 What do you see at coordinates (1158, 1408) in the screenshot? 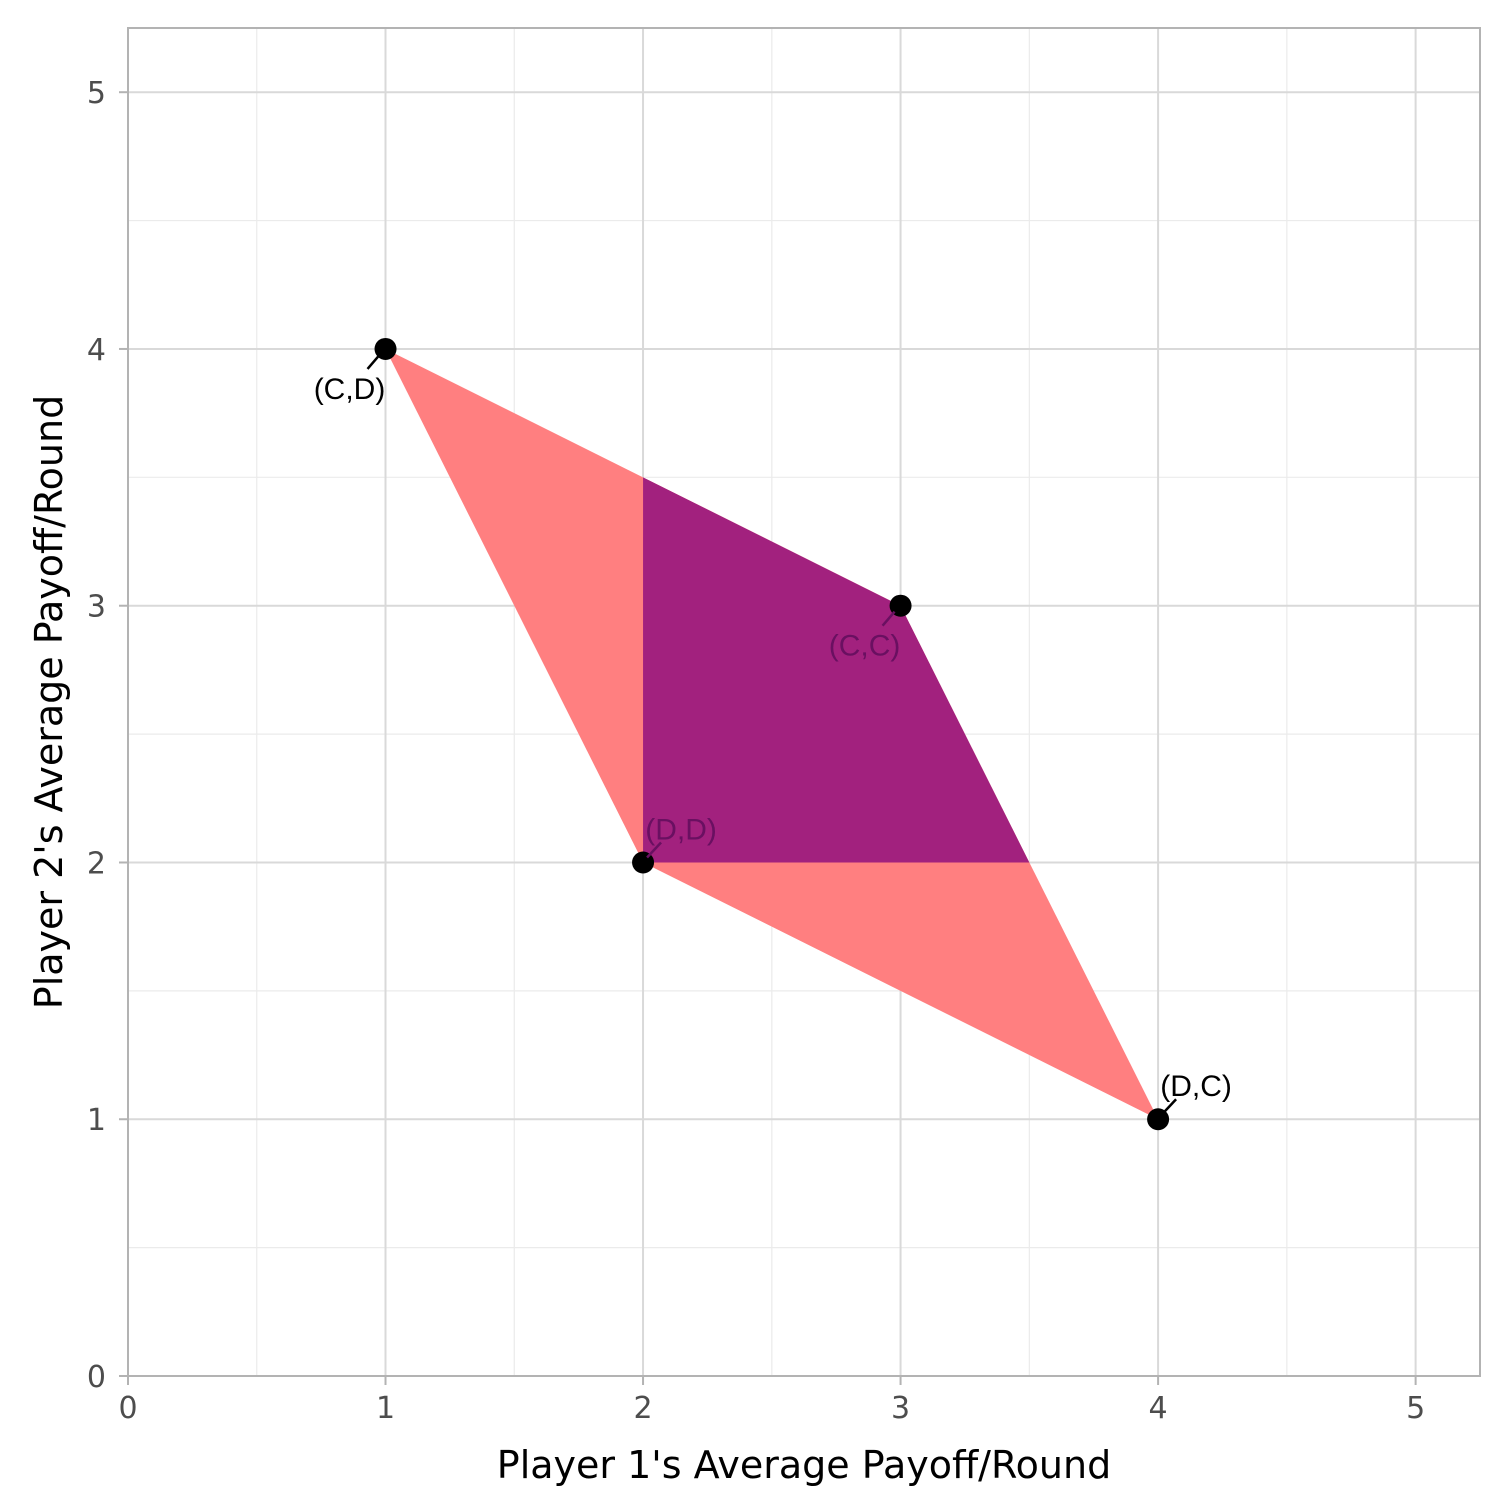
I see `x-tick-label: 4` at bounding box center [1158, 1408].